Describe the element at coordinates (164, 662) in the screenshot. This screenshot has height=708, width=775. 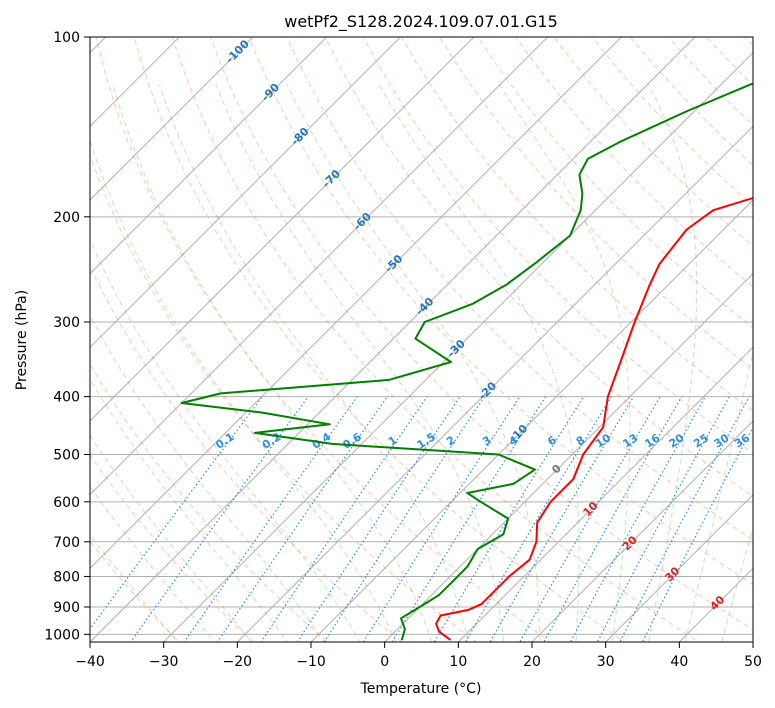
I see `x-tick-label: −30` at that location.